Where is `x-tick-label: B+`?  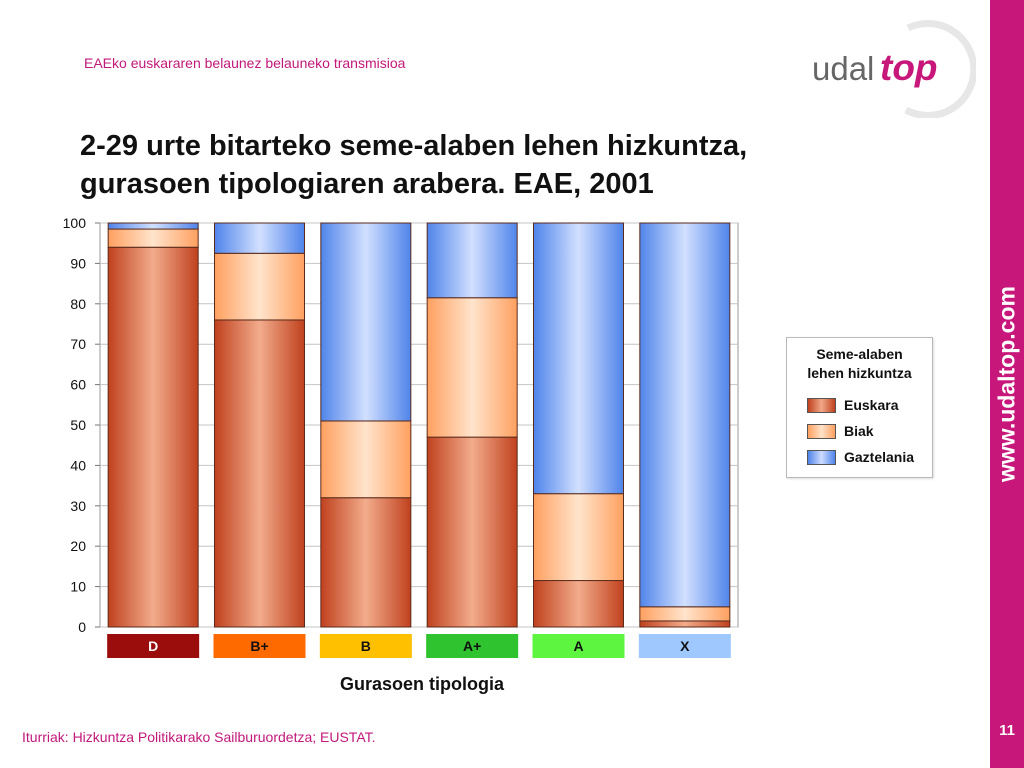
x-tick-label: B+ is located at coordinates (259, 646).